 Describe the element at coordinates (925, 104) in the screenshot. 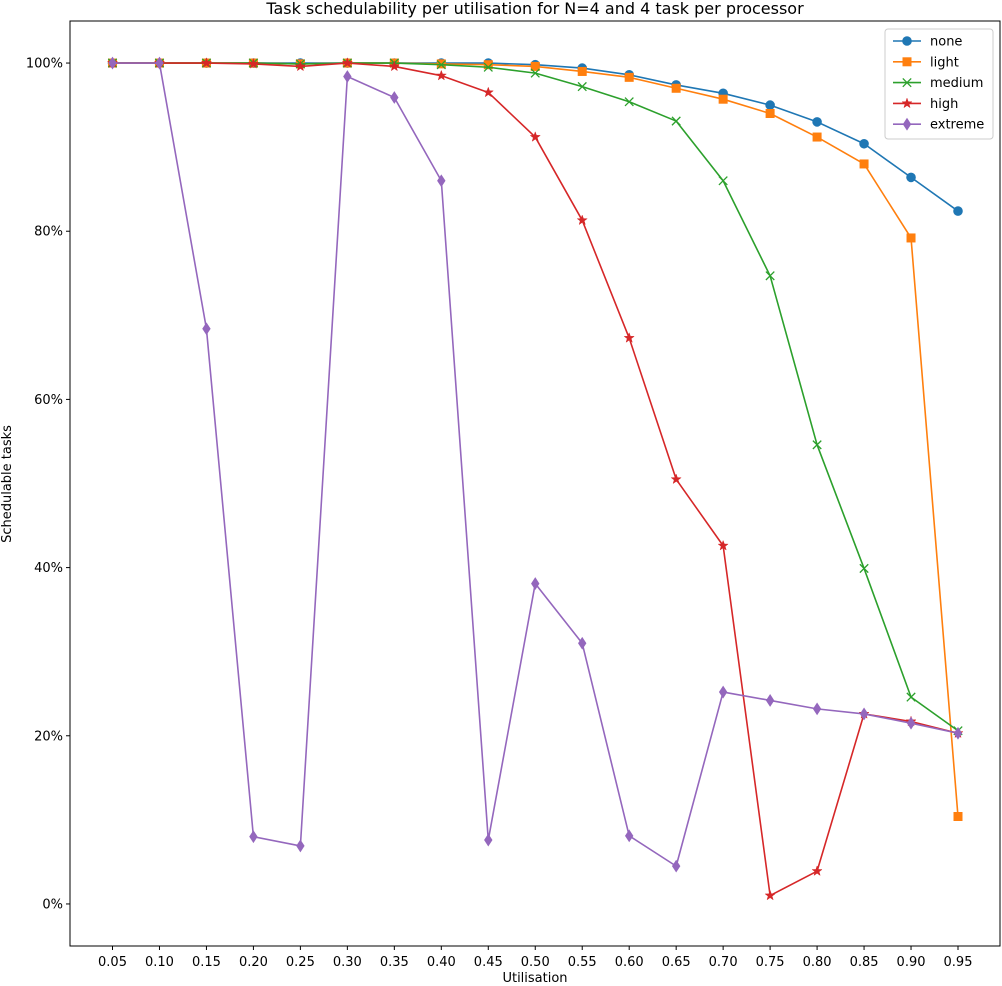

I see `legend-entry-high: high` at that location.